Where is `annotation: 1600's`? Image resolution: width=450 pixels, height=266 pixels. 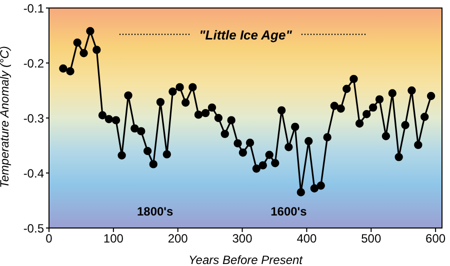 annotation: 1600's is located at coordinates (289, 211).